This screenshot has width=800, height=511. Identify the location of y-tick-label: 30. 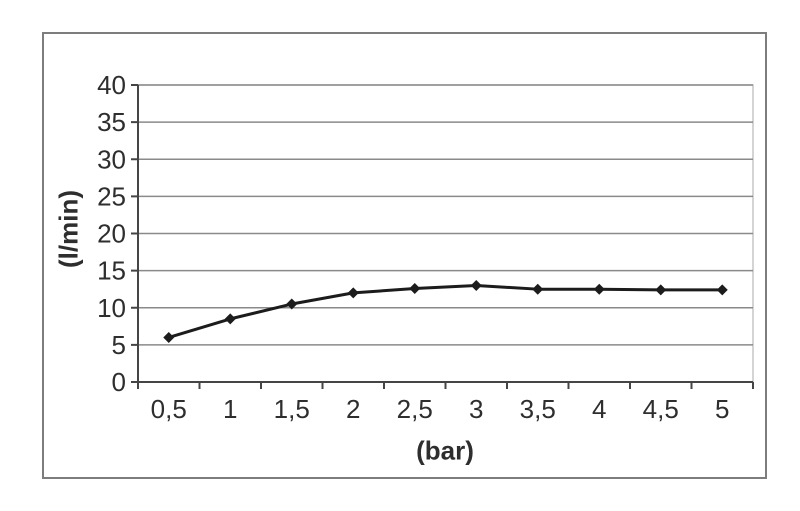
(111, 159).